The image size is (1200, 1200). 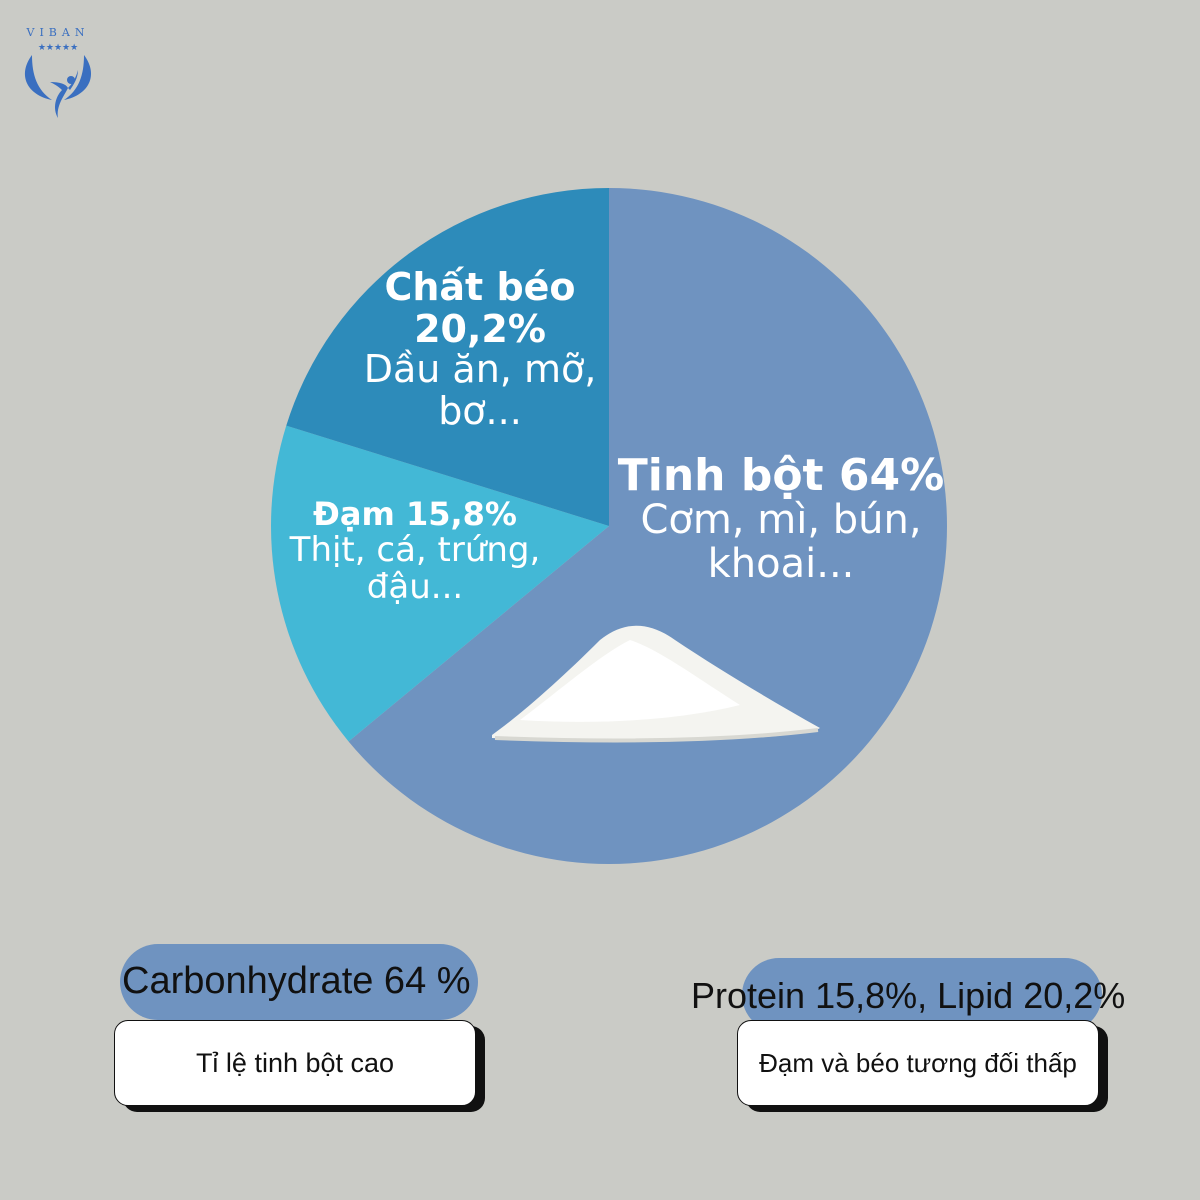 I want to click on slice-label-3: 20,2%, so click(x=480, y=329).